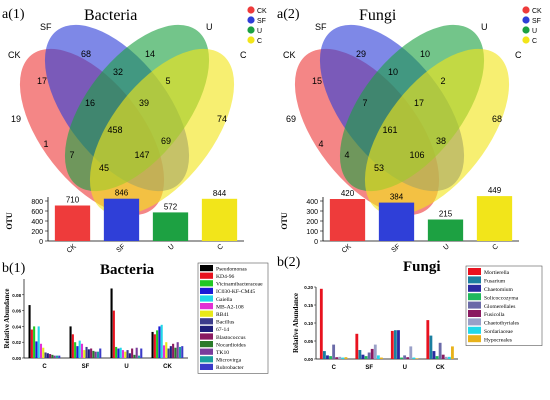 The width and height of the screenshot is (550, 400). Describe the element at coordinates (316, 242) in the screenshot. I see `y-tick-label: 0` at that location.